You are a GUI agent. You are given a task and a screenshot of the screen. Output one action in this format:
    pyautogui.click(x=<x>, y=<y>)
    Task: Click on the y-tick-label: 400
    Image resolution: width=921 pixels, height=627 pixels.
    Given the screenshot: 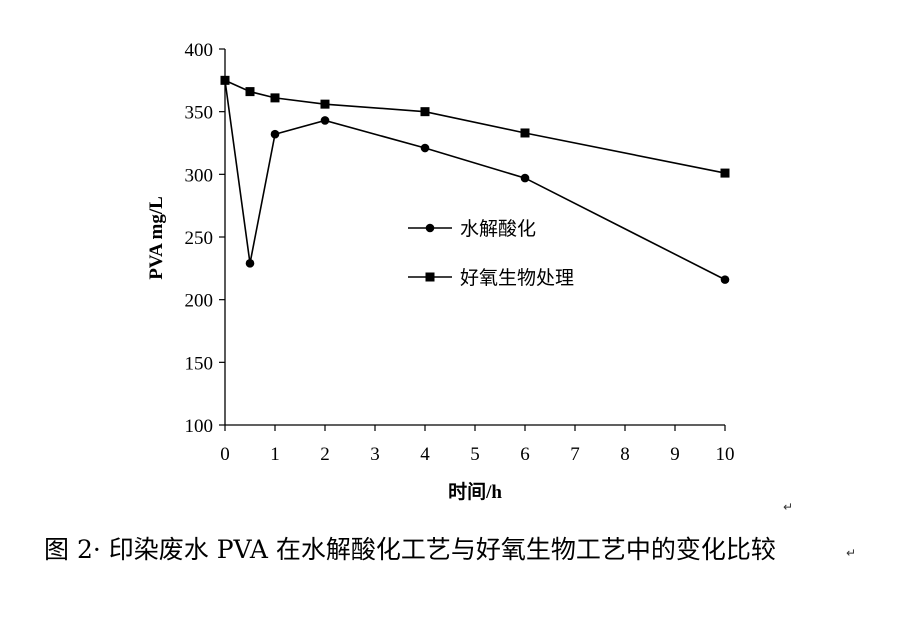 What is the action you would take?
    pyautogui.click(x=199, y=50)
    